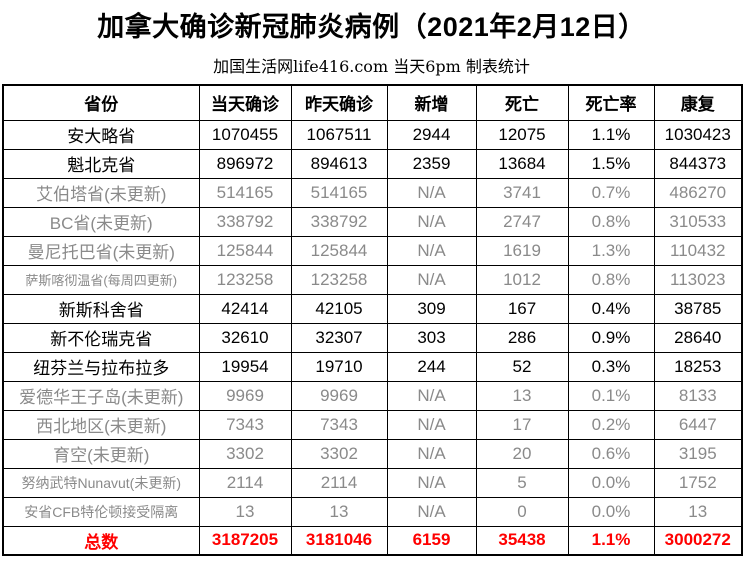 This screenshot has width=743, height=583. I want to click on table-row: 育空(未更新) 3302 3302 N/A 20 0.6% 3195, so click(372, 453).